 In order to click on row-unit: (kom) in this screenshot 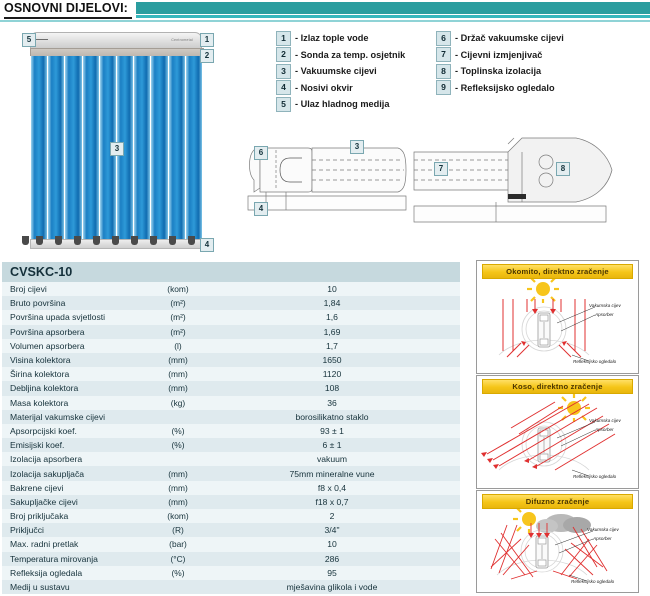, I will do `click(178, 516)`.